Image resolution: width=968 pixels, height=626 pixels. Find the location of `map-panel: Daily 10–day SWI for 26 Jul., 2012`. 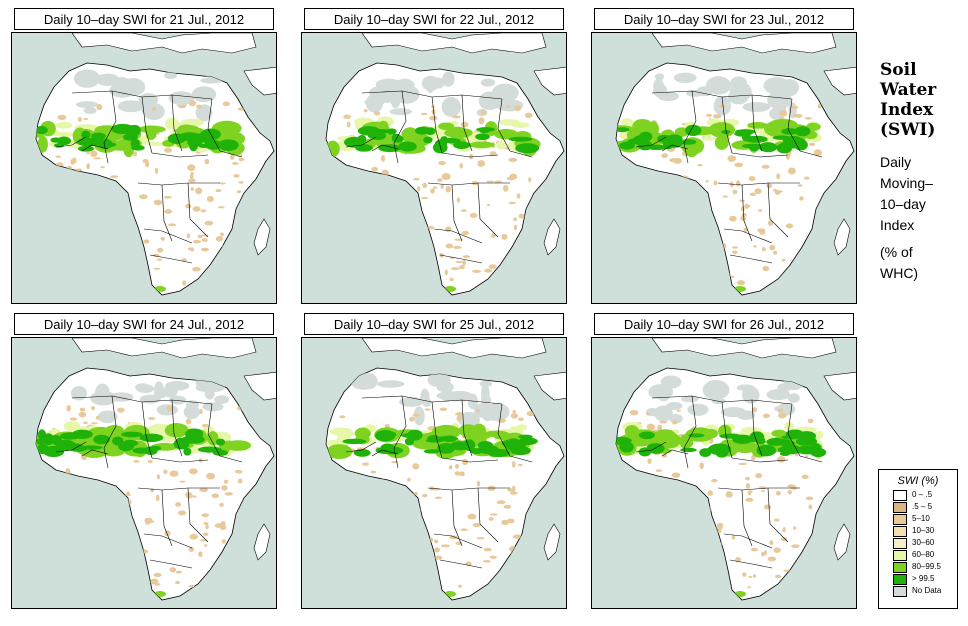

map-panel: Daily 10–day SWI for 26 Jul., 2012 is located at coordinates (724, 461).